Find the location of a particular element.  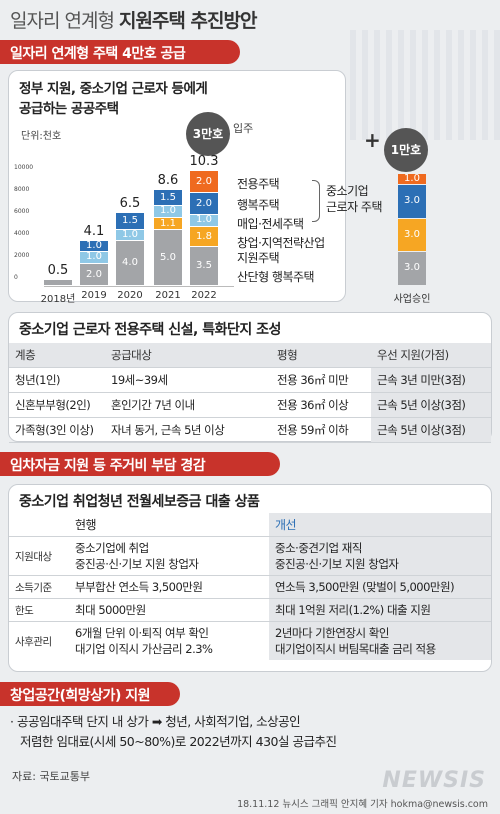

loan-panel-title: 중소기업 취업청년 전월세보증금 대출 상품 is located at coordinates (139, 502).